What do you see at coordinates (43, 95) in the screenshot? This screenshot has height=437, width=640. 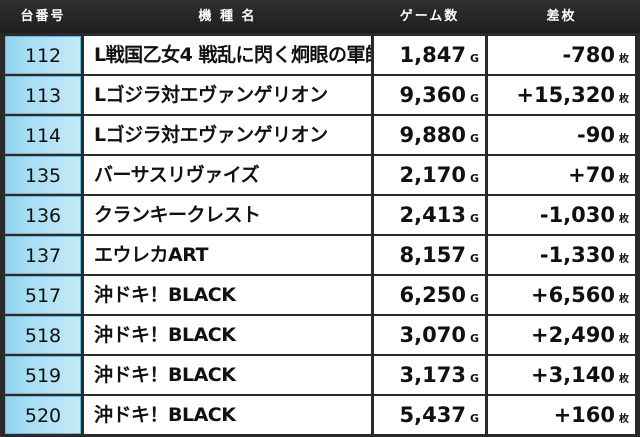 I see `machine-number: 113` at bounding box center [43, 95].